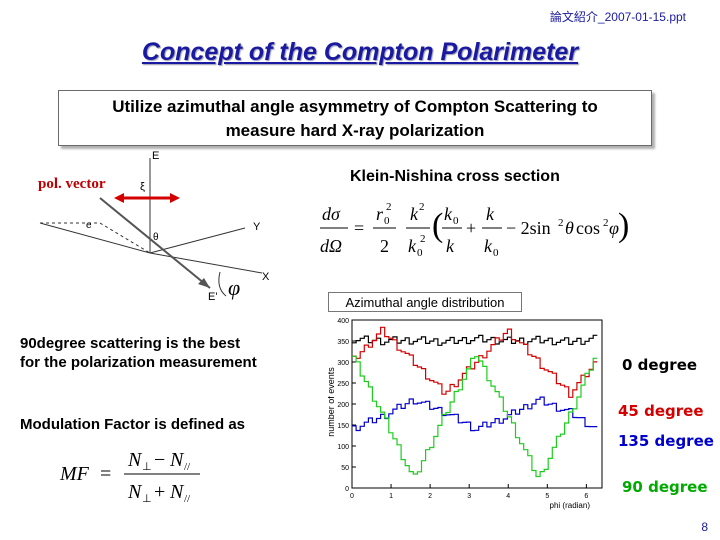 The width and height of the screenshot is (720, 540). I want to click on incident-line, so click(95, 238).